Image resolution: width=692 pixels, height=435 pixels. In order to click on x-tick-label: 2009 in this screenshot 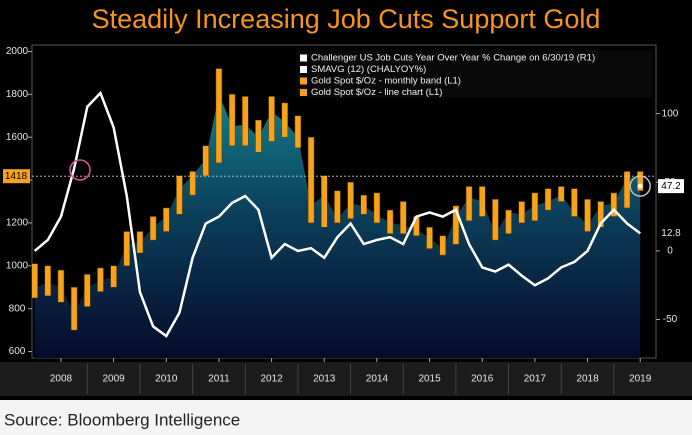, I will do `click(113, 379)`.